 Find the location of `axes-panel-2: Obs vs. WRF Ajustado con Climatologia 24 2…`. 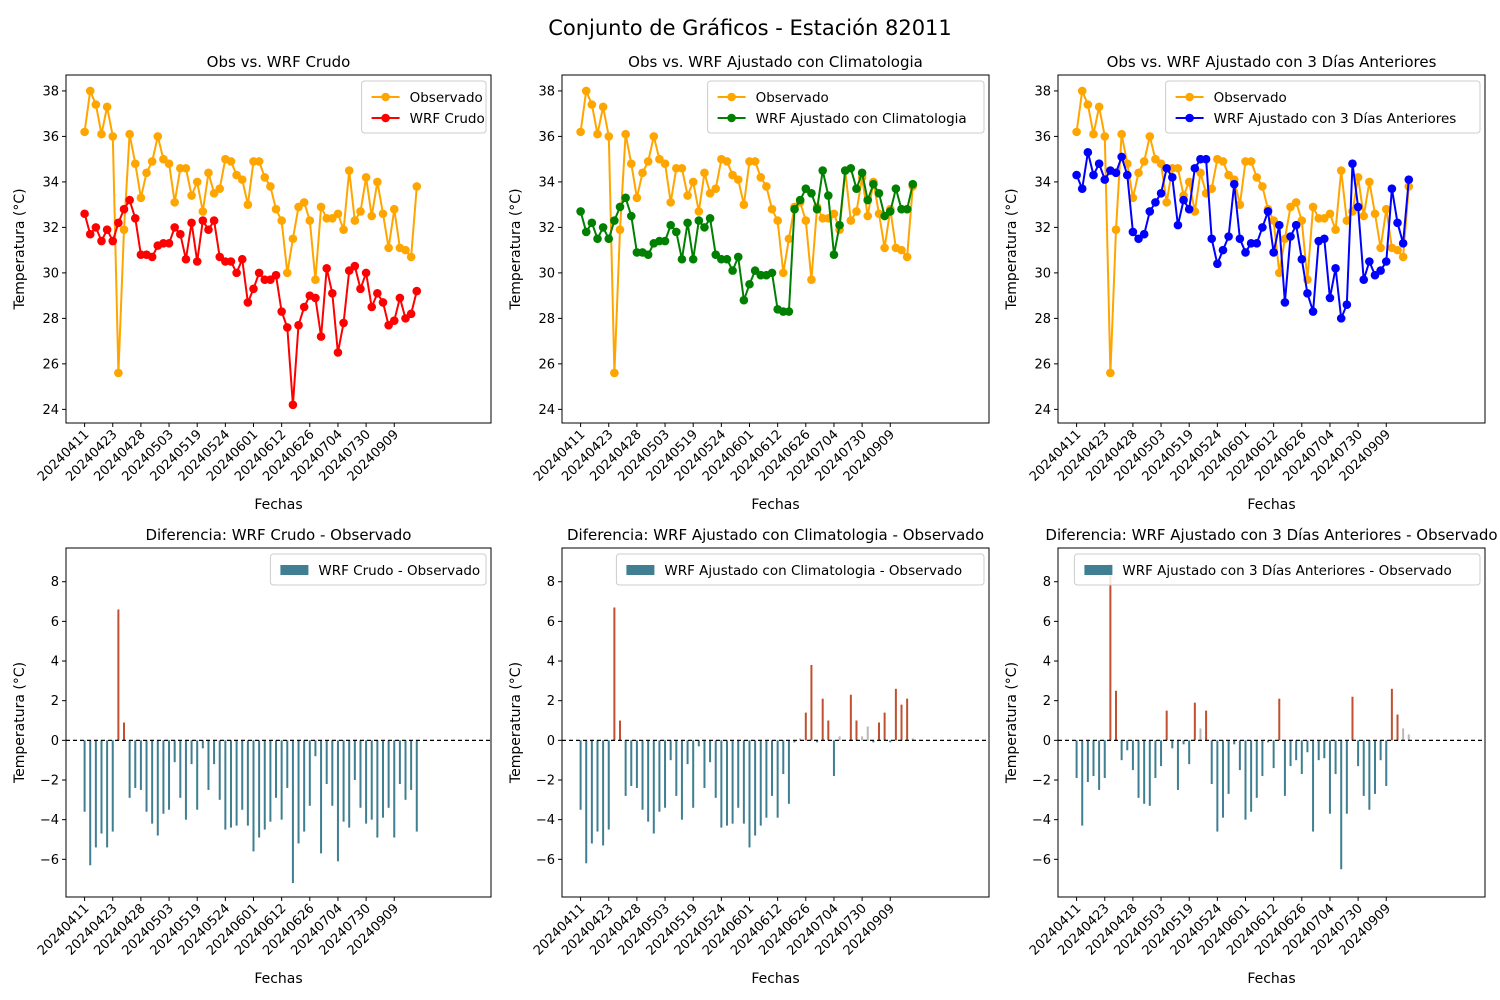

axes-panel-2: Obs vs. WRF Ajustado con Climatologia 24 2… is located at coordinates (749, 283).